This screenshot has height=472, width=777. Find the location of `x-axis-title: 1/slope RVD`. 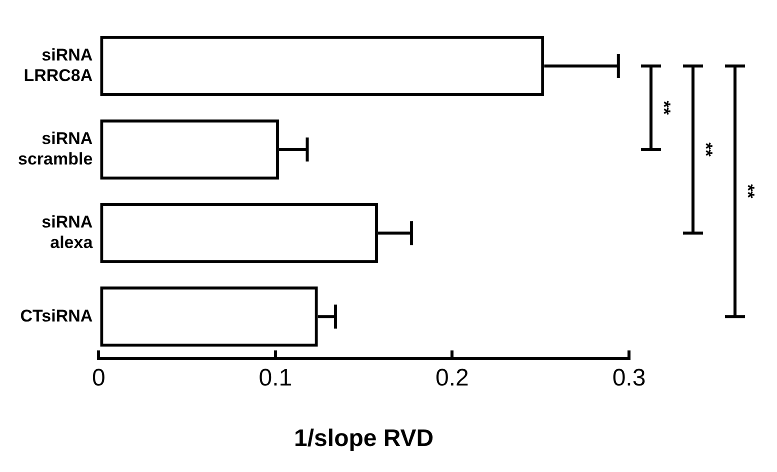

x-axis-title: 1/slope RVD is located at coordinates (364, 438).